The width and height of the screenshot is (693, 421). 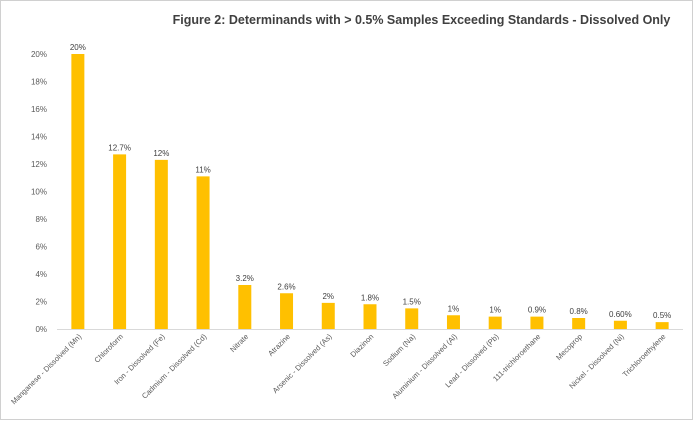 What do you see at coordinates (39, 192) in the screenshot?
I see `y-tick-label: 10%` at bounding box center [39, 192].